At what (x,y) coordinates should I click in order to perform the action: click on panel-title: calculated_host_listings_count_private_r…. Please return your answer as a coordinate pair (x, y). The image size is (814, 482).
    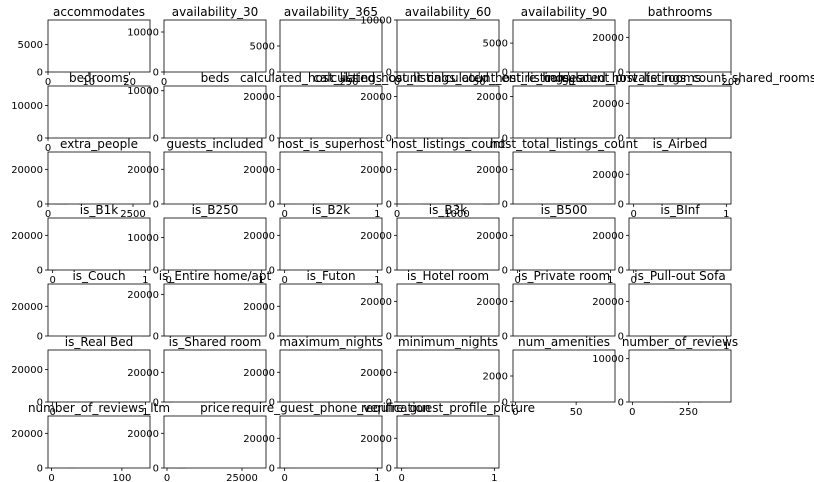
    Looking at the image, I should click on (564, 78).